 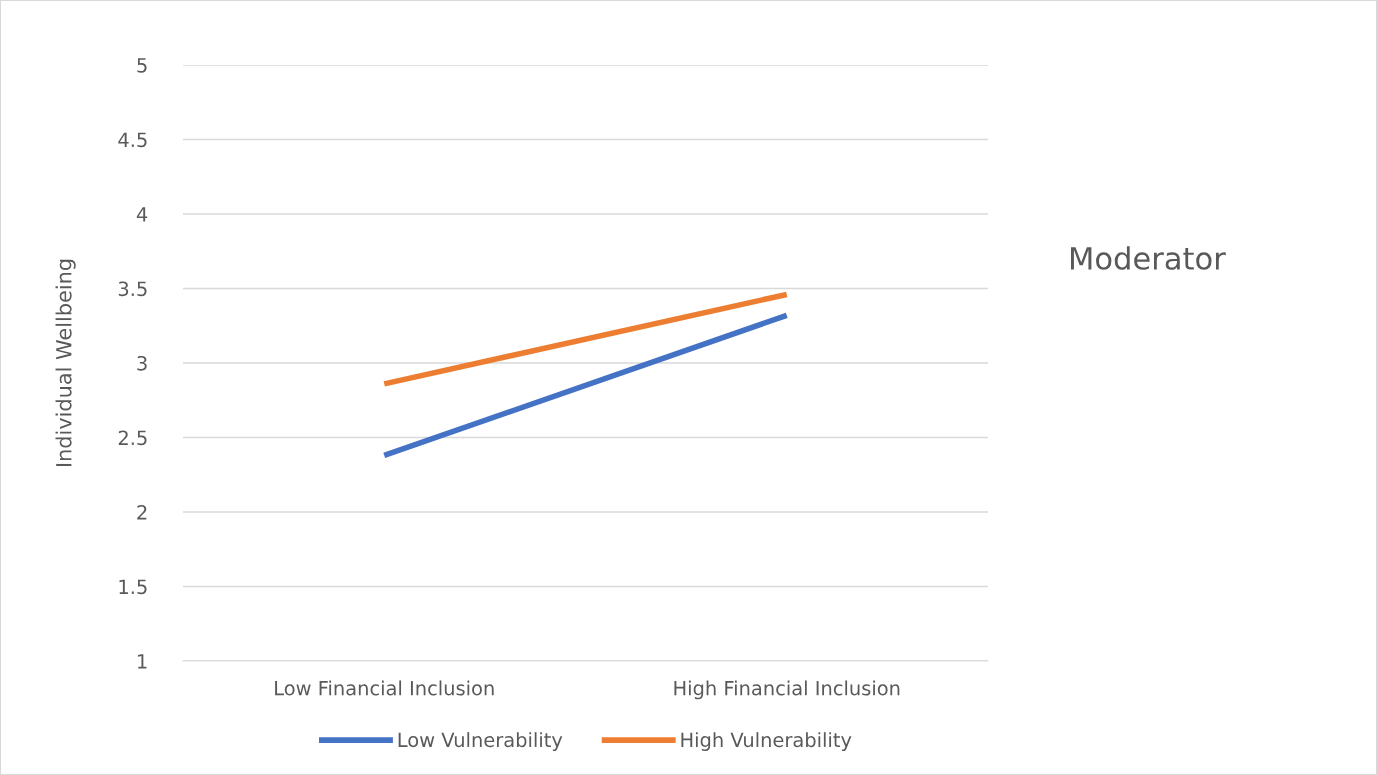 I want to click on x-tick-label: High Financial Inclusion, so click(x=787, y=690).